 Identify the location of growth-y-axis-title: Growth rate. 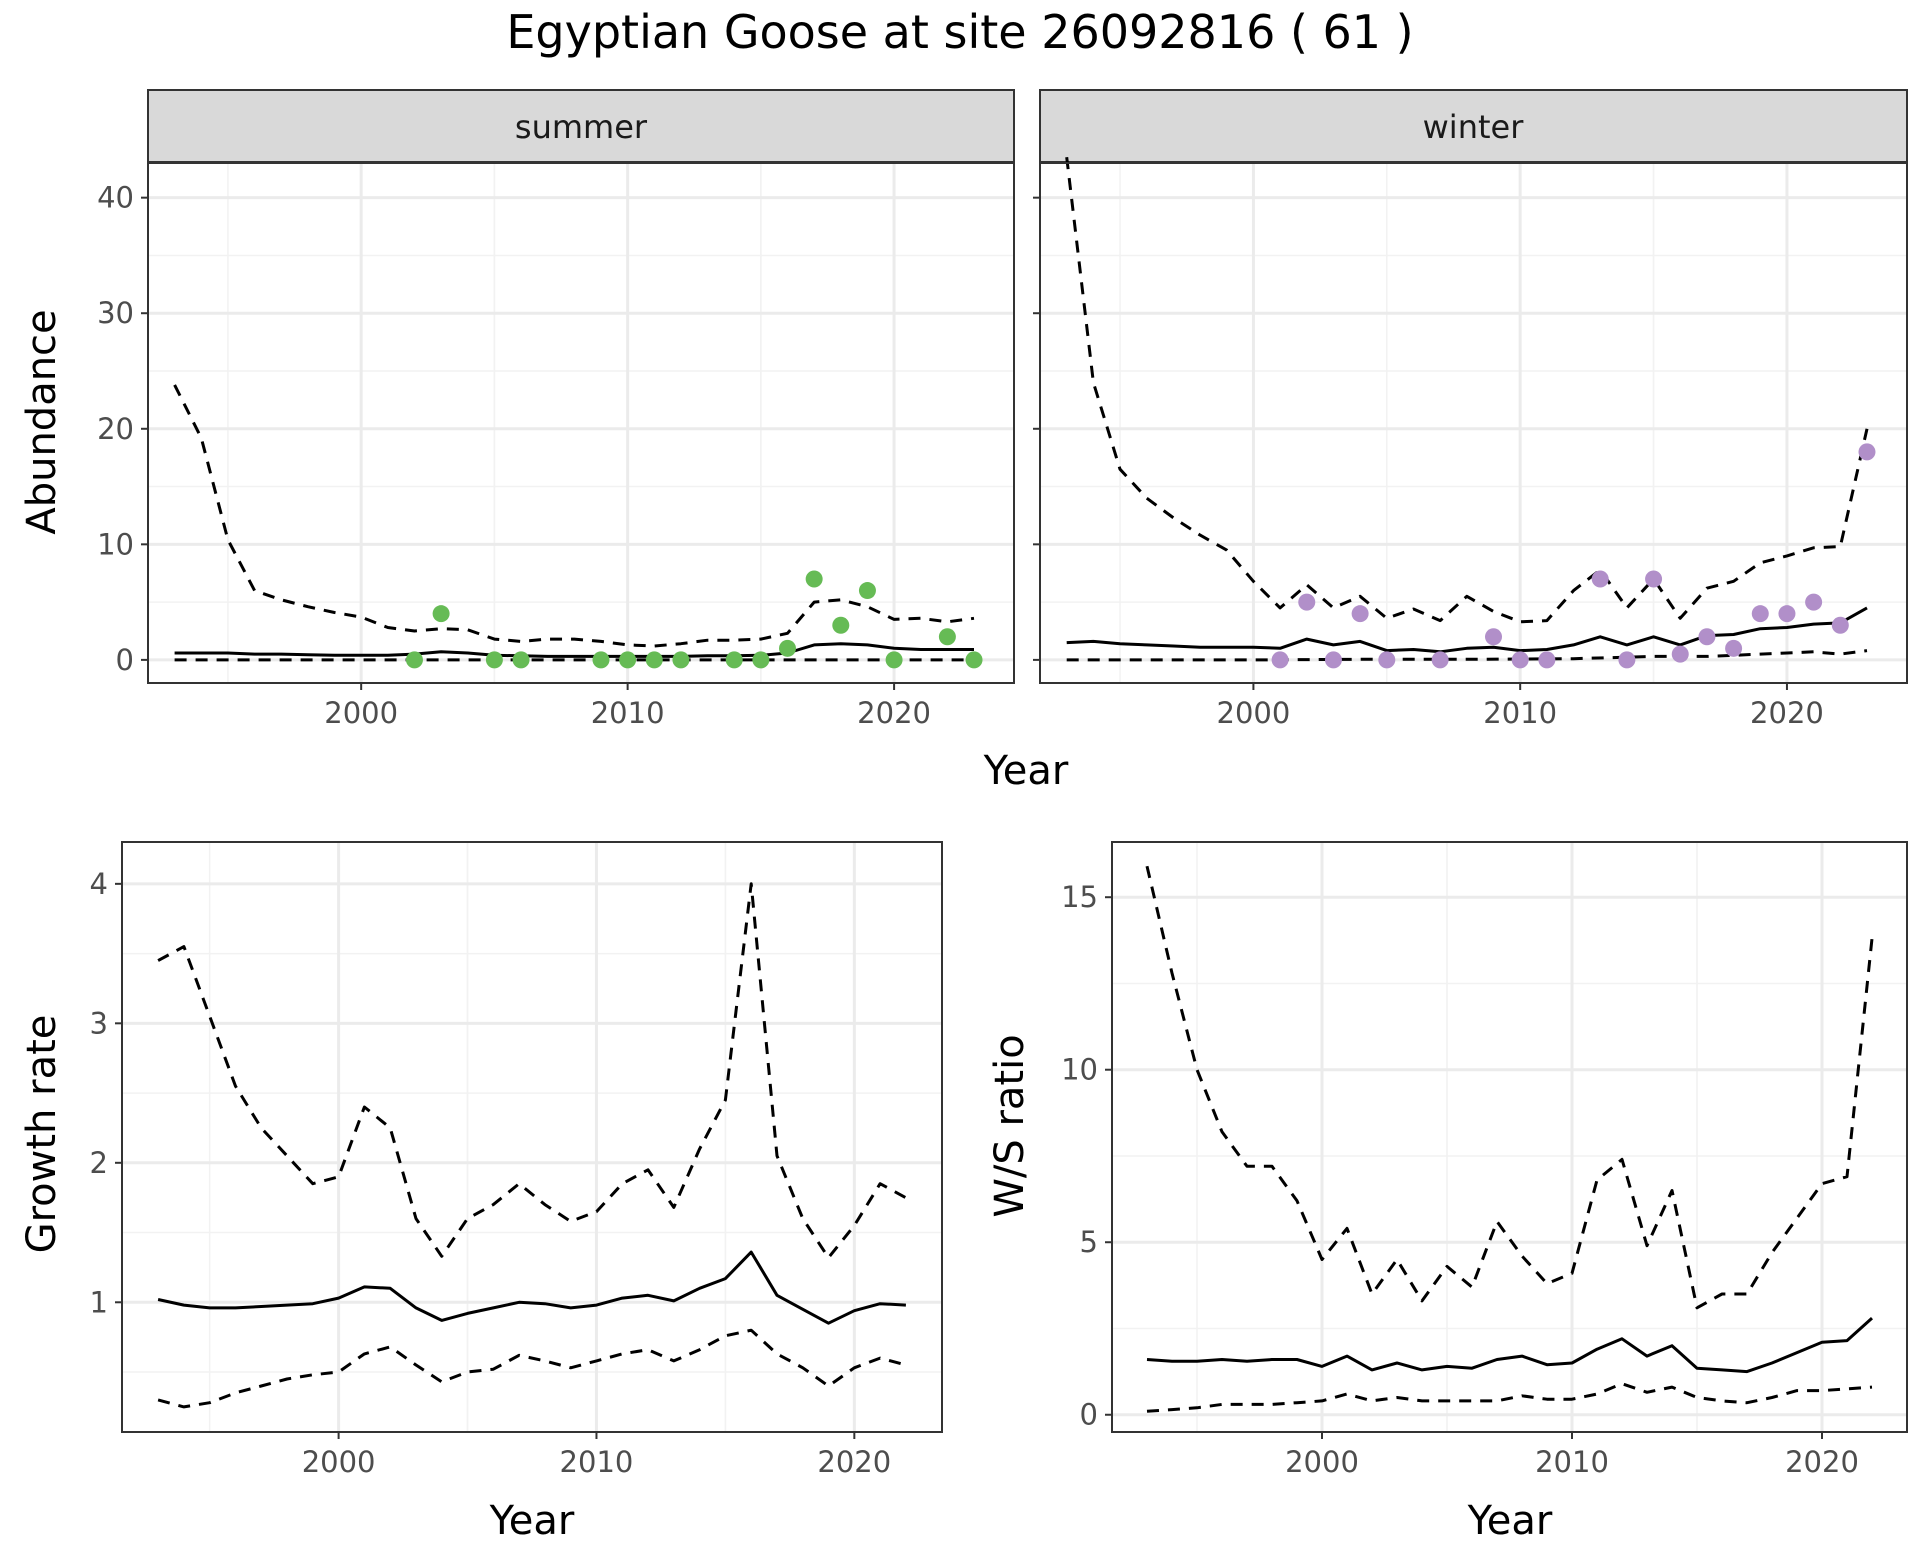
(42, 1134).